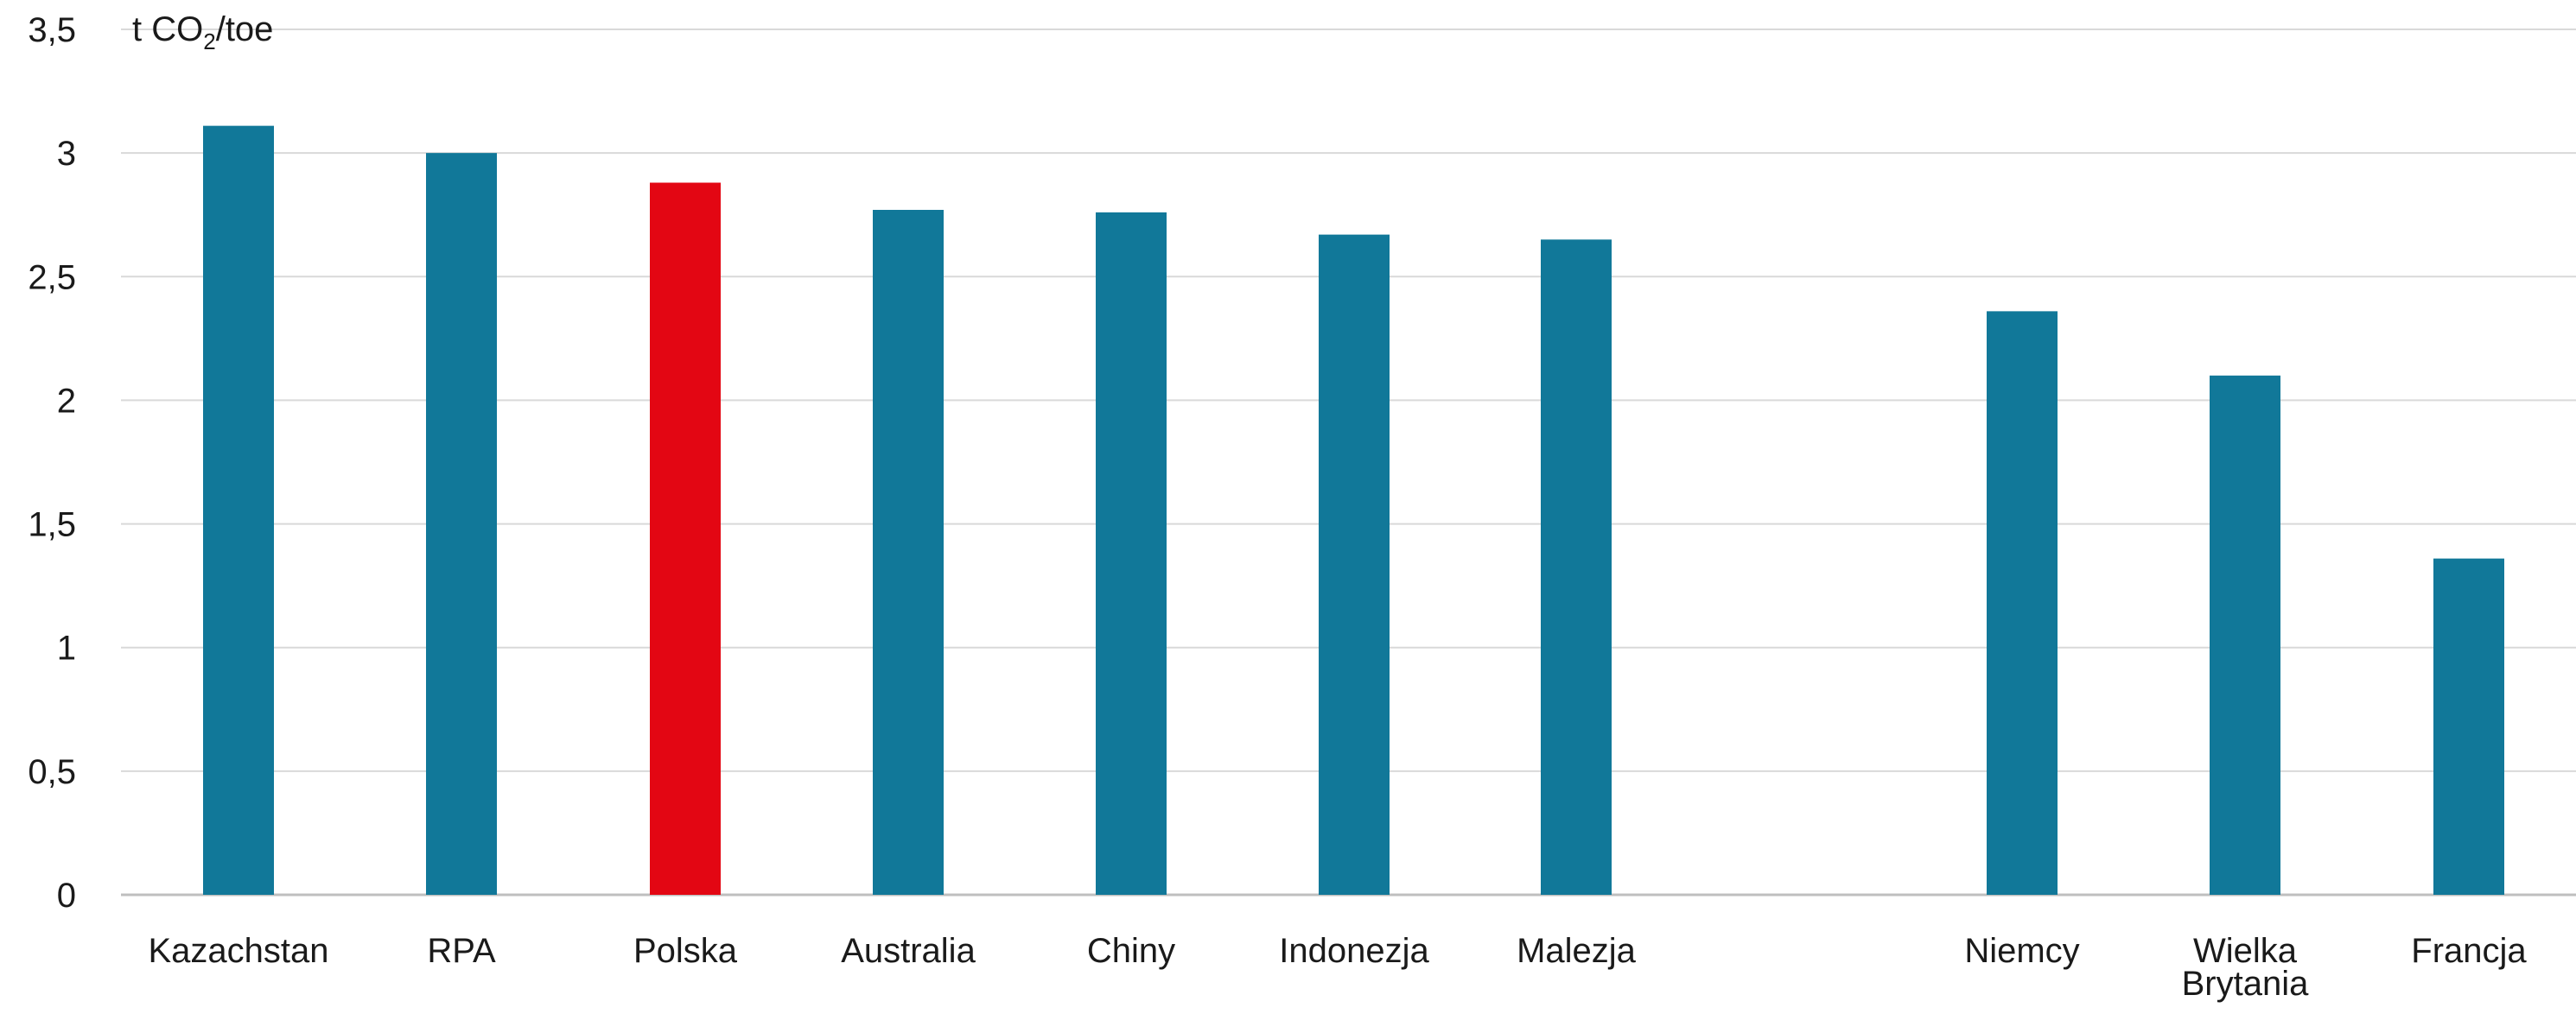  I want to click on y-tick-label: 2,5, so click(52, 277).